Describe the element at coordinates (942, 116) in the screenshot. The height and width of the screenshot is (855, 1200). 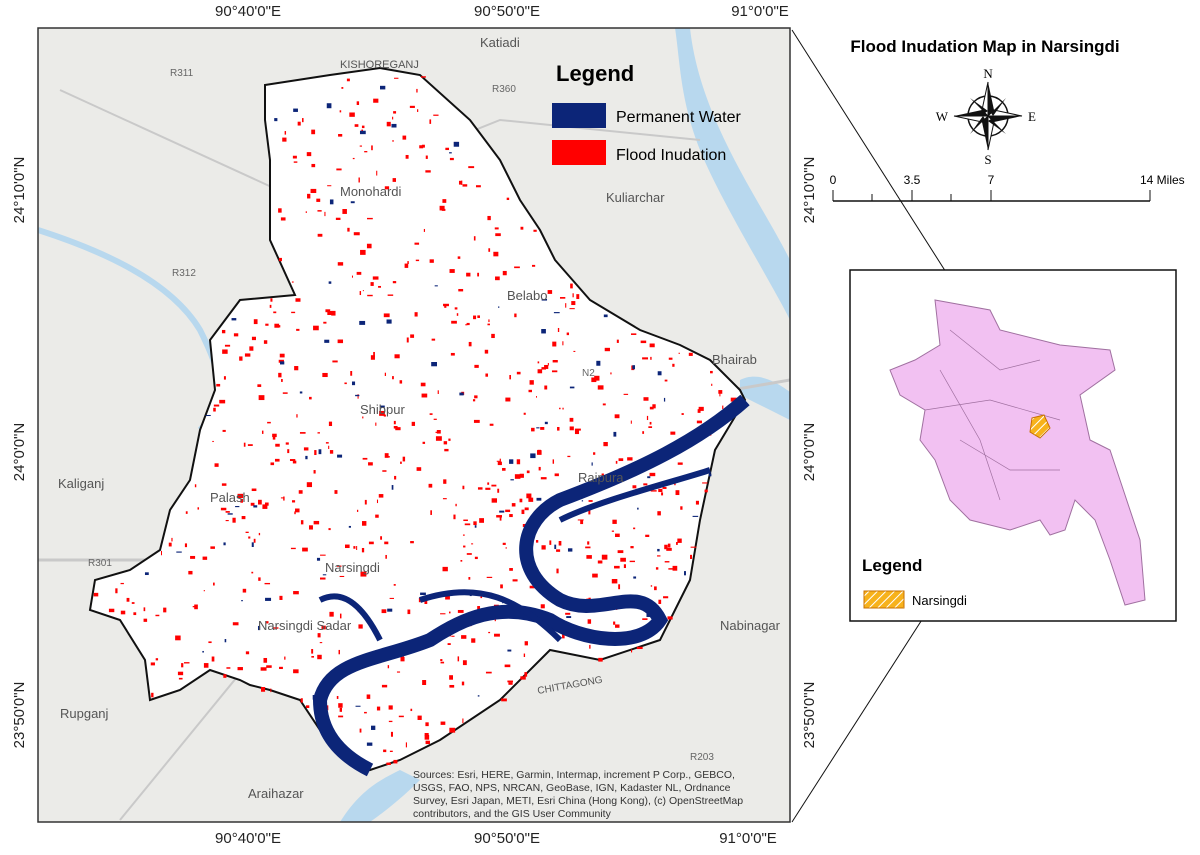
I see `compass-label: W` at that location.